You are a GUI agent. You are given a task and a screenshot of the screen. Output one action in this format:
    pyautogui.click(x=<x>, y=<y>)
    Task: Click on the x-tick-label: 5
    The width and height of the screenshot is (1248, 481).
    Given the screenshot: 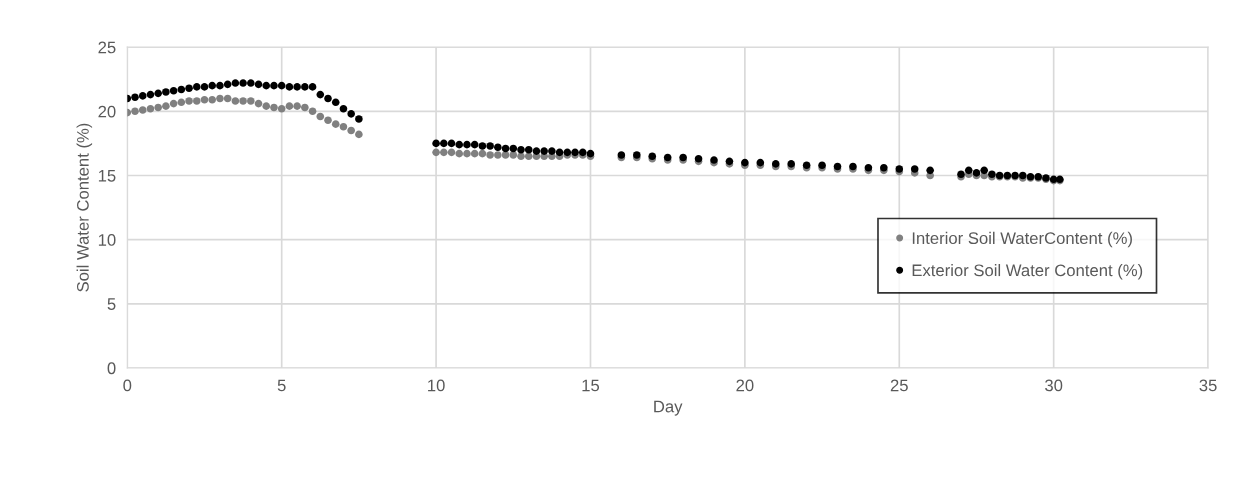 What is the action you would take?
    pyautogui.click(x=281, y=385)
    